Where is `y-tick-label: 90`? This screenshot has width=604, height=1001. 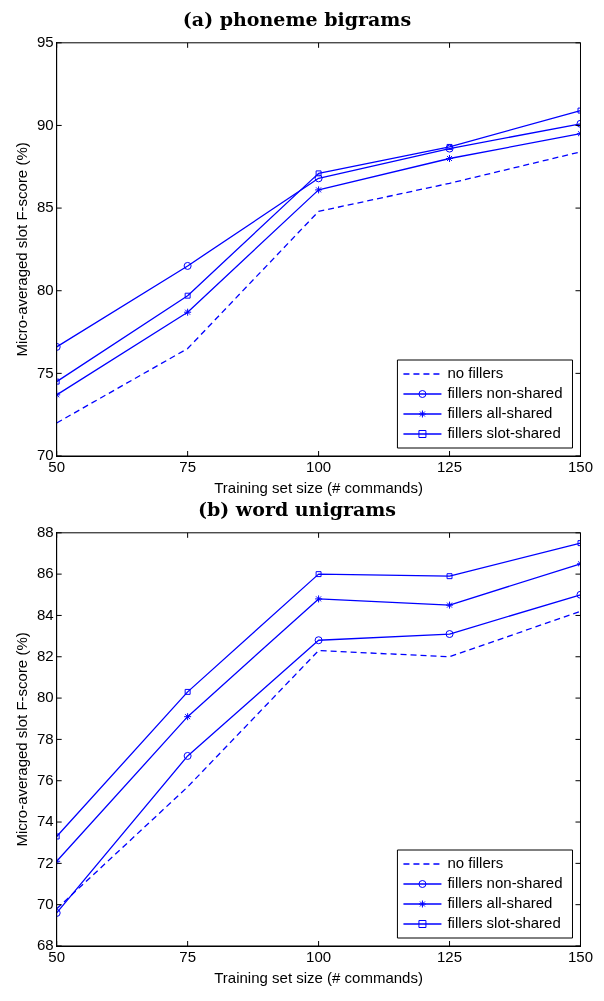 y-tick-label: 90 is located at coordinates (45, 124).